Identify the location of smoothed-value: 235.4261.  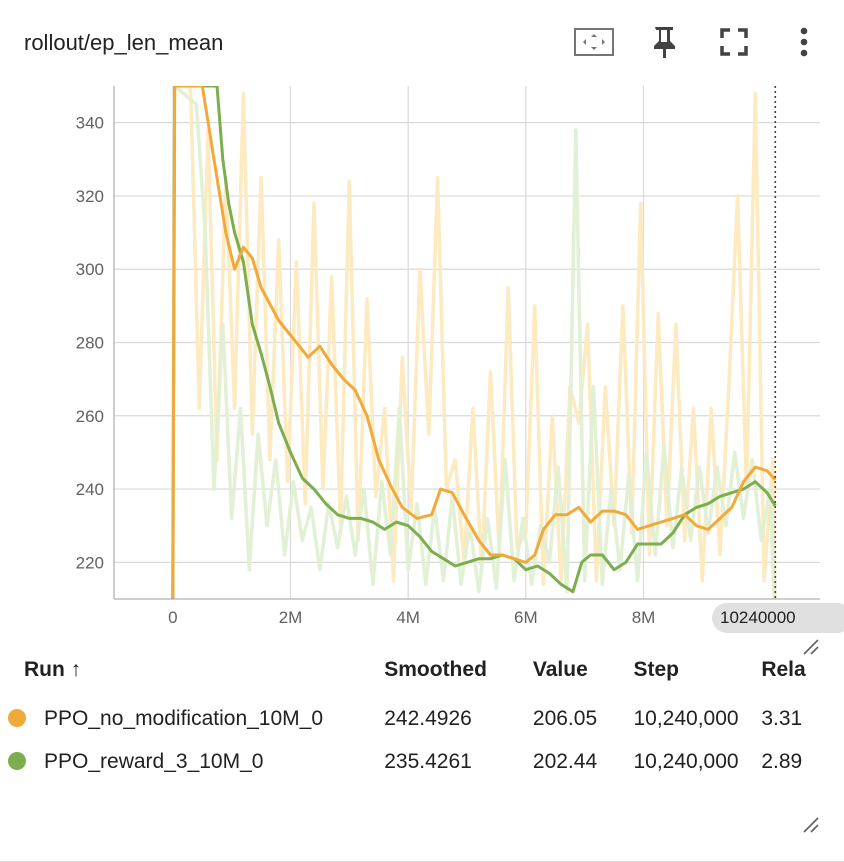
(428, 761).